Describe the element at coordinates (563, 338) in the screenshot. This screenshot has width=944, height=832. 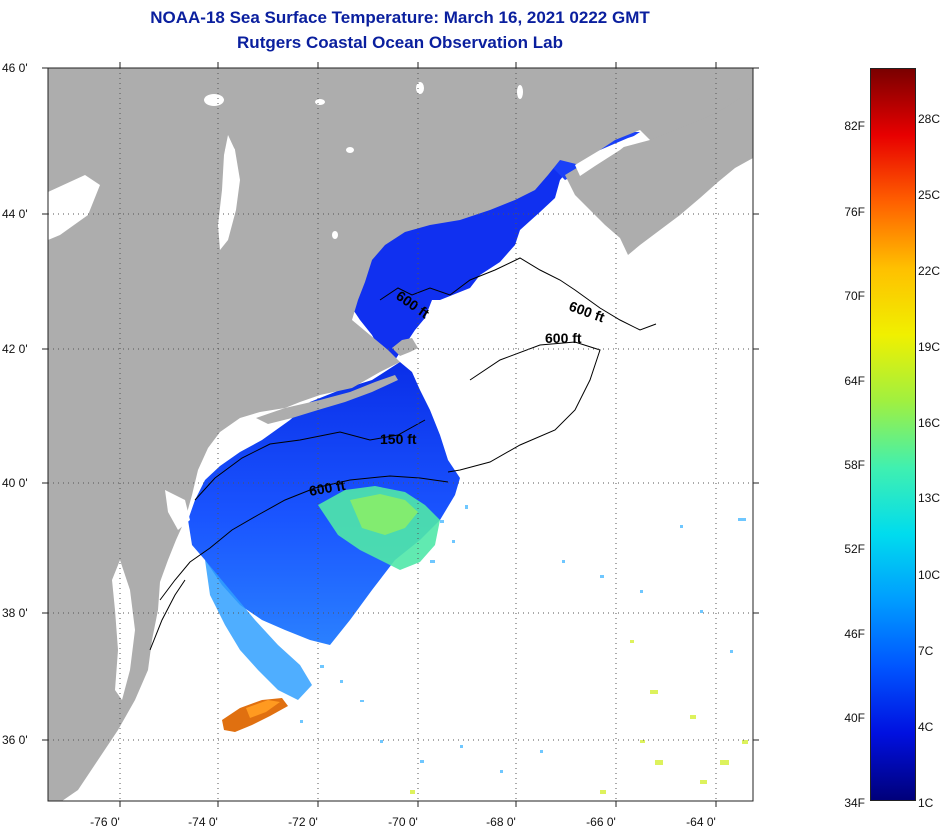
I see `contour-label-600ft-3: 600 ft` at that location.